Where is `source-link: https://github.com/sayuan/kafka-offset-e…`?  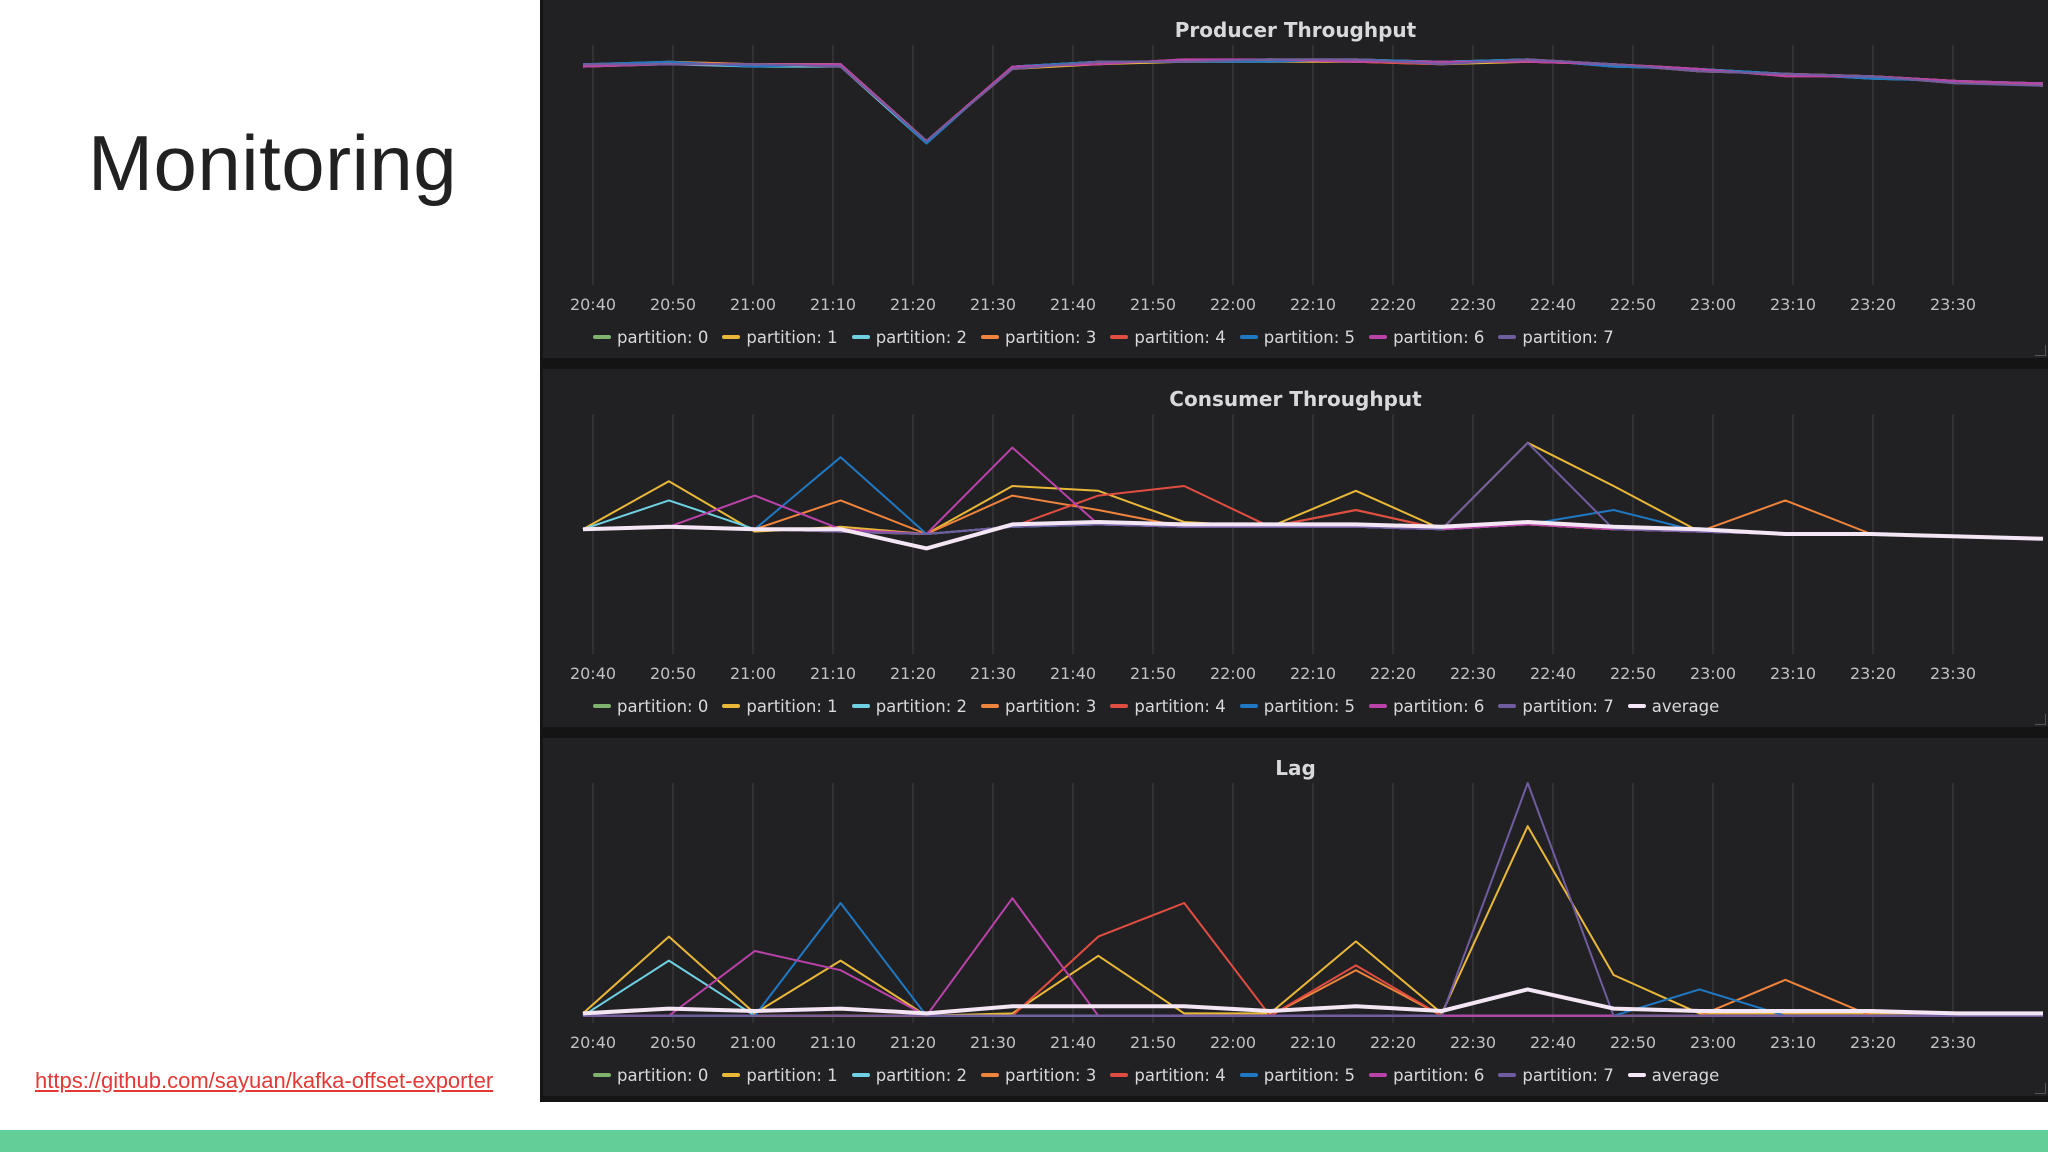
source-link: https://github.com/sayuan/kafka-offset-e… is located at coordinates (264, 1080).